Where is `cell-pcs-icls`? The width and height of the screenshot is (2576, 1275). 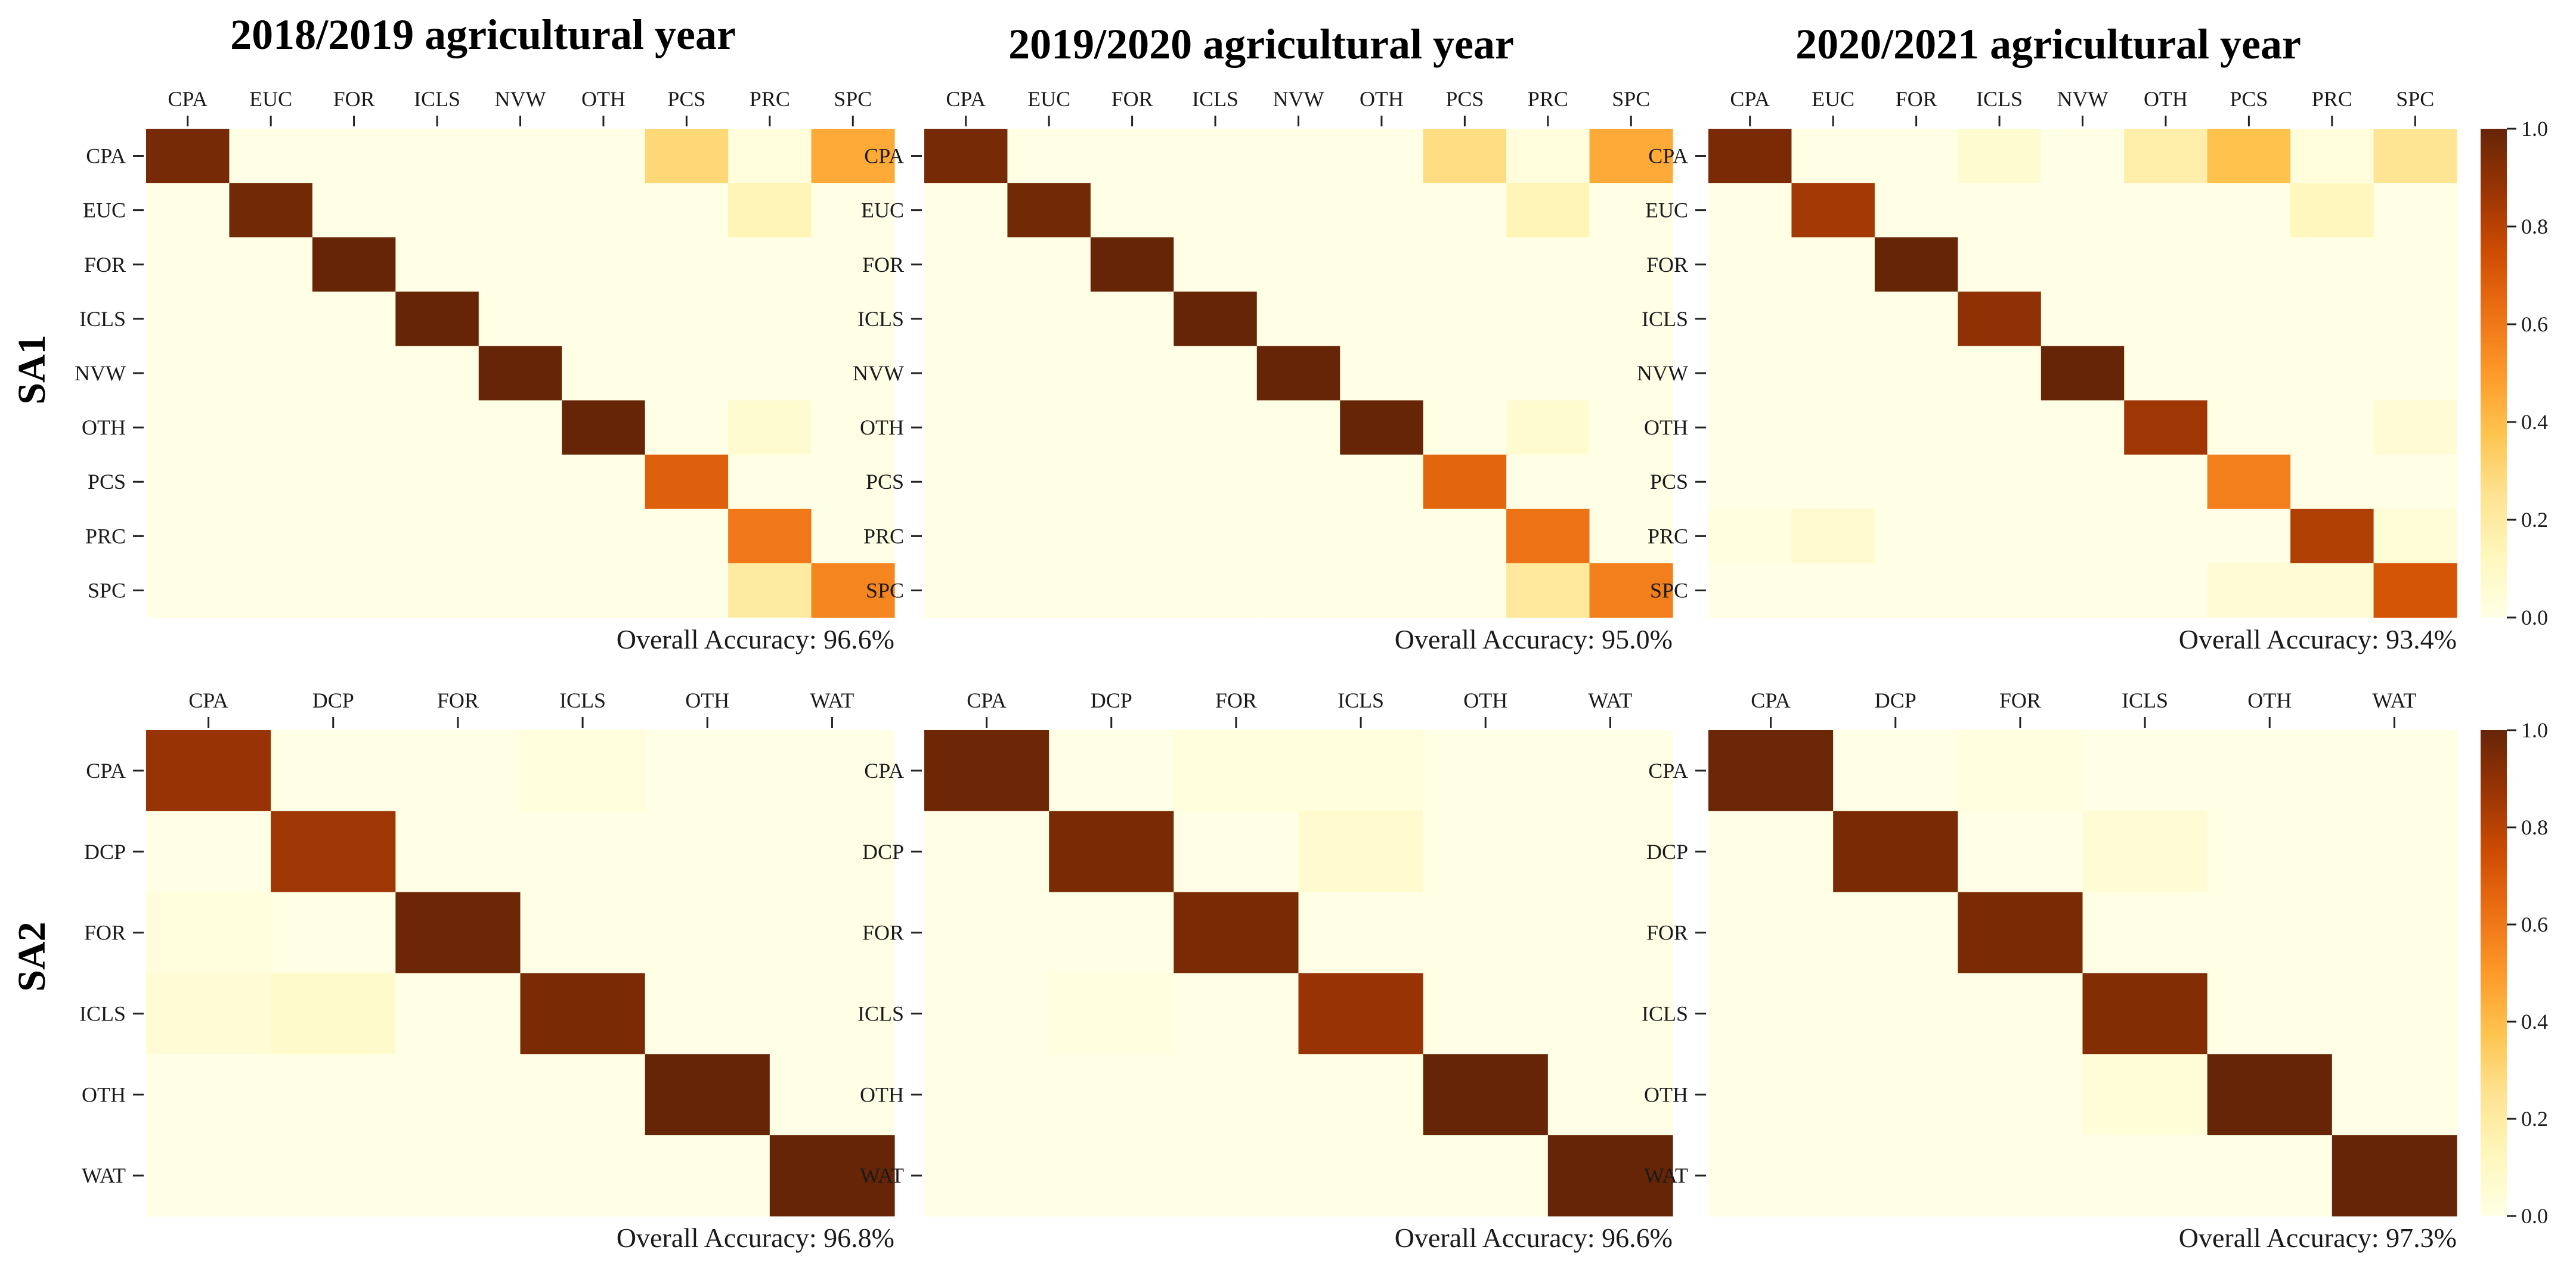 cell-pcs-icls is located at coordinates (2000, 482).